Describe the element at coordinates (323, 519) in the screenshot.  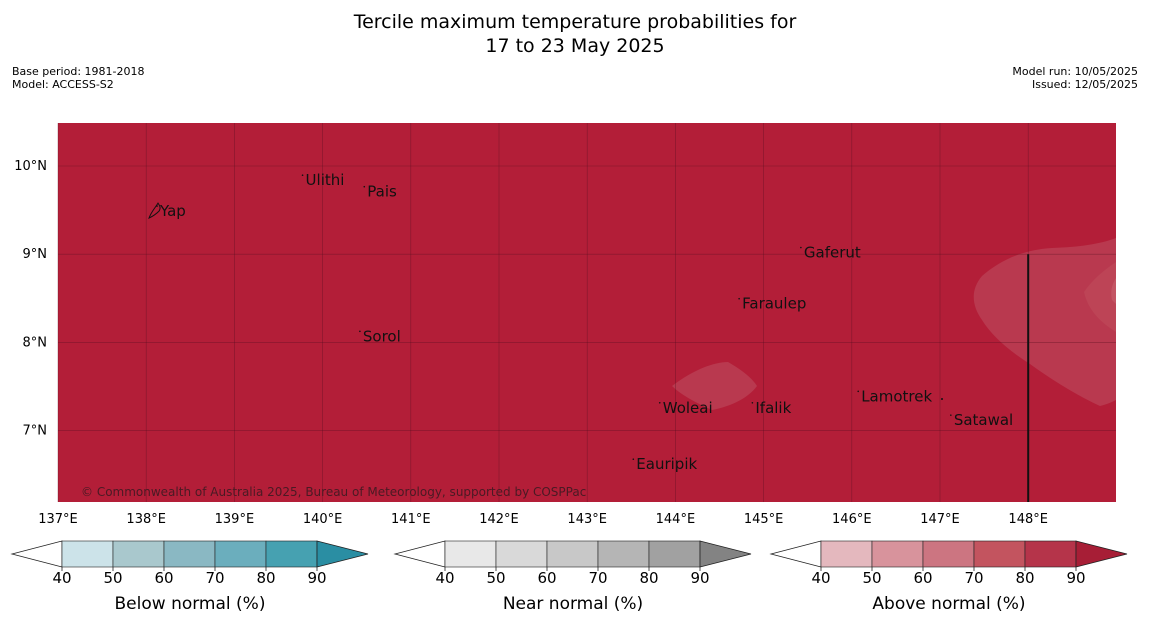
I see `lon-tick-label: 140°E` at that location.